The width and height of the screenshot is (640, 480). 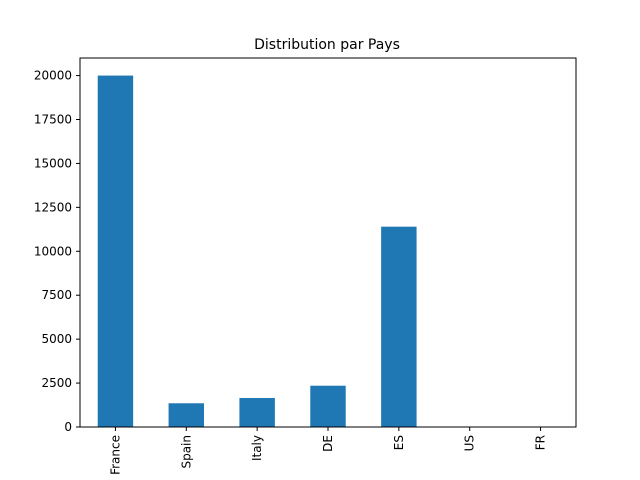 What do you see at coordinates (53, 120) in the screenshot?
I see `y-tick-label: 17500` at bounding box center [53, 120].